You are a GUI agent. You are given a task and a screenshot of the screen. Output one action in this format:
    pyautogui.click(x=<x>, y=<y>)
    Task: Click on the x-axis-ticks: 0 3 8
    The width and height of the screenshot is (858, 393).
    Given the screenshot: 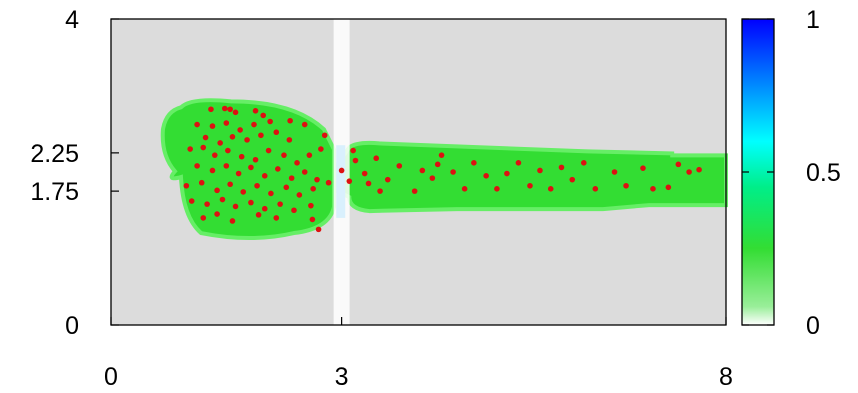 What is the action you would take?
    pyautogui.click(x=418, y=354)
    